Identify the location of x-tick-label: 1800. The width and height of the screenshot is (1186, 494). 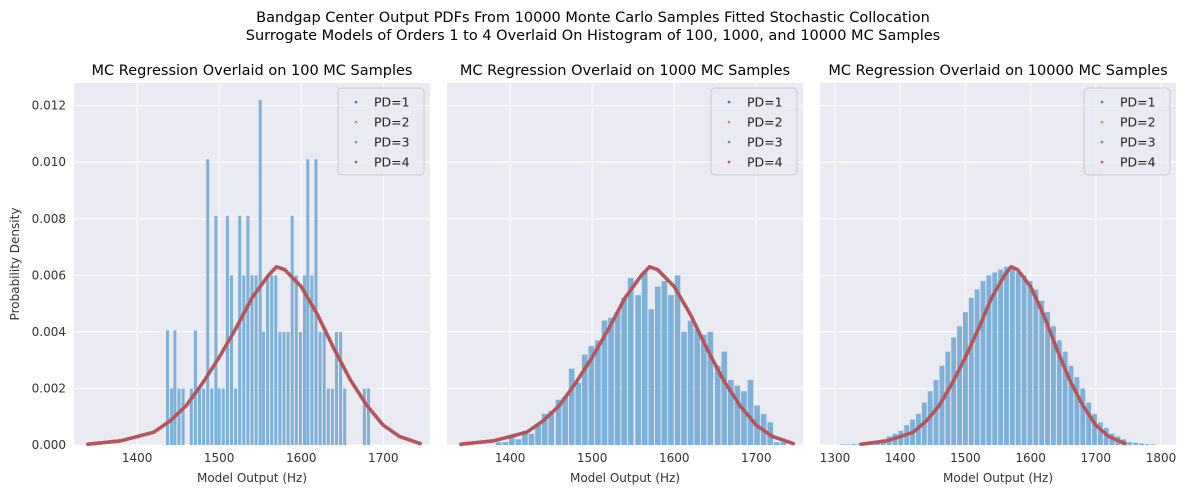
(1161, 458).